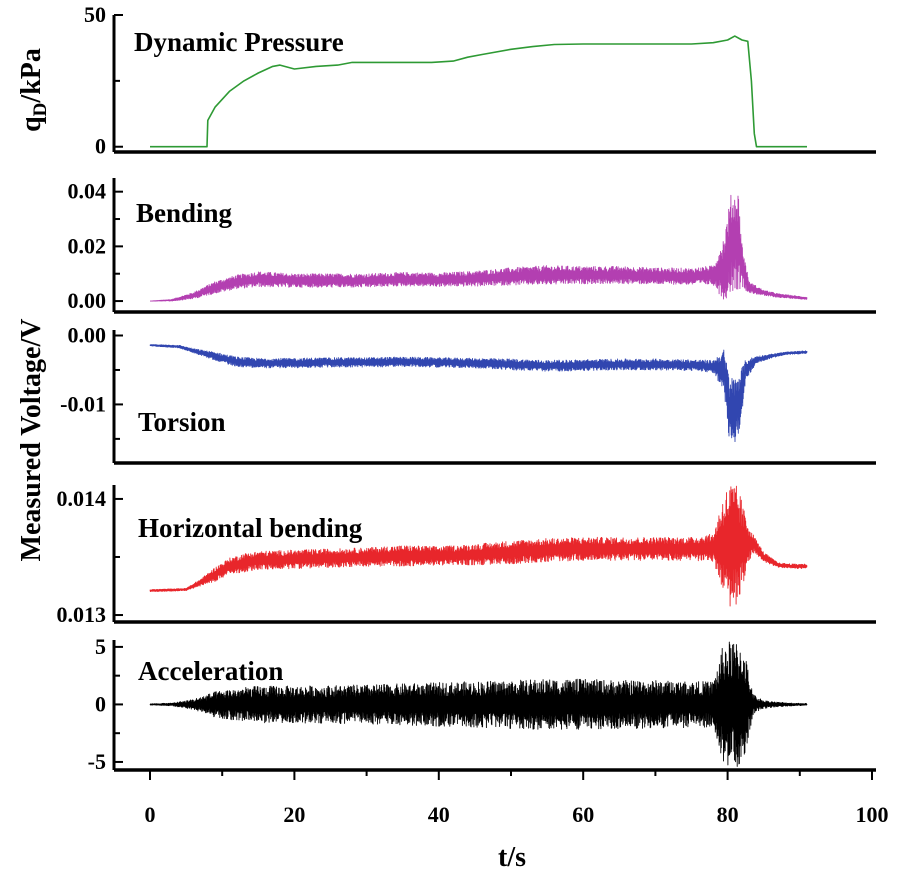 This screenshot has height=882, width=900. What do you see at coordinates (100, 646) in the screenshot?
I see `y-tick-label: 5` at bounding box center [100, 646].